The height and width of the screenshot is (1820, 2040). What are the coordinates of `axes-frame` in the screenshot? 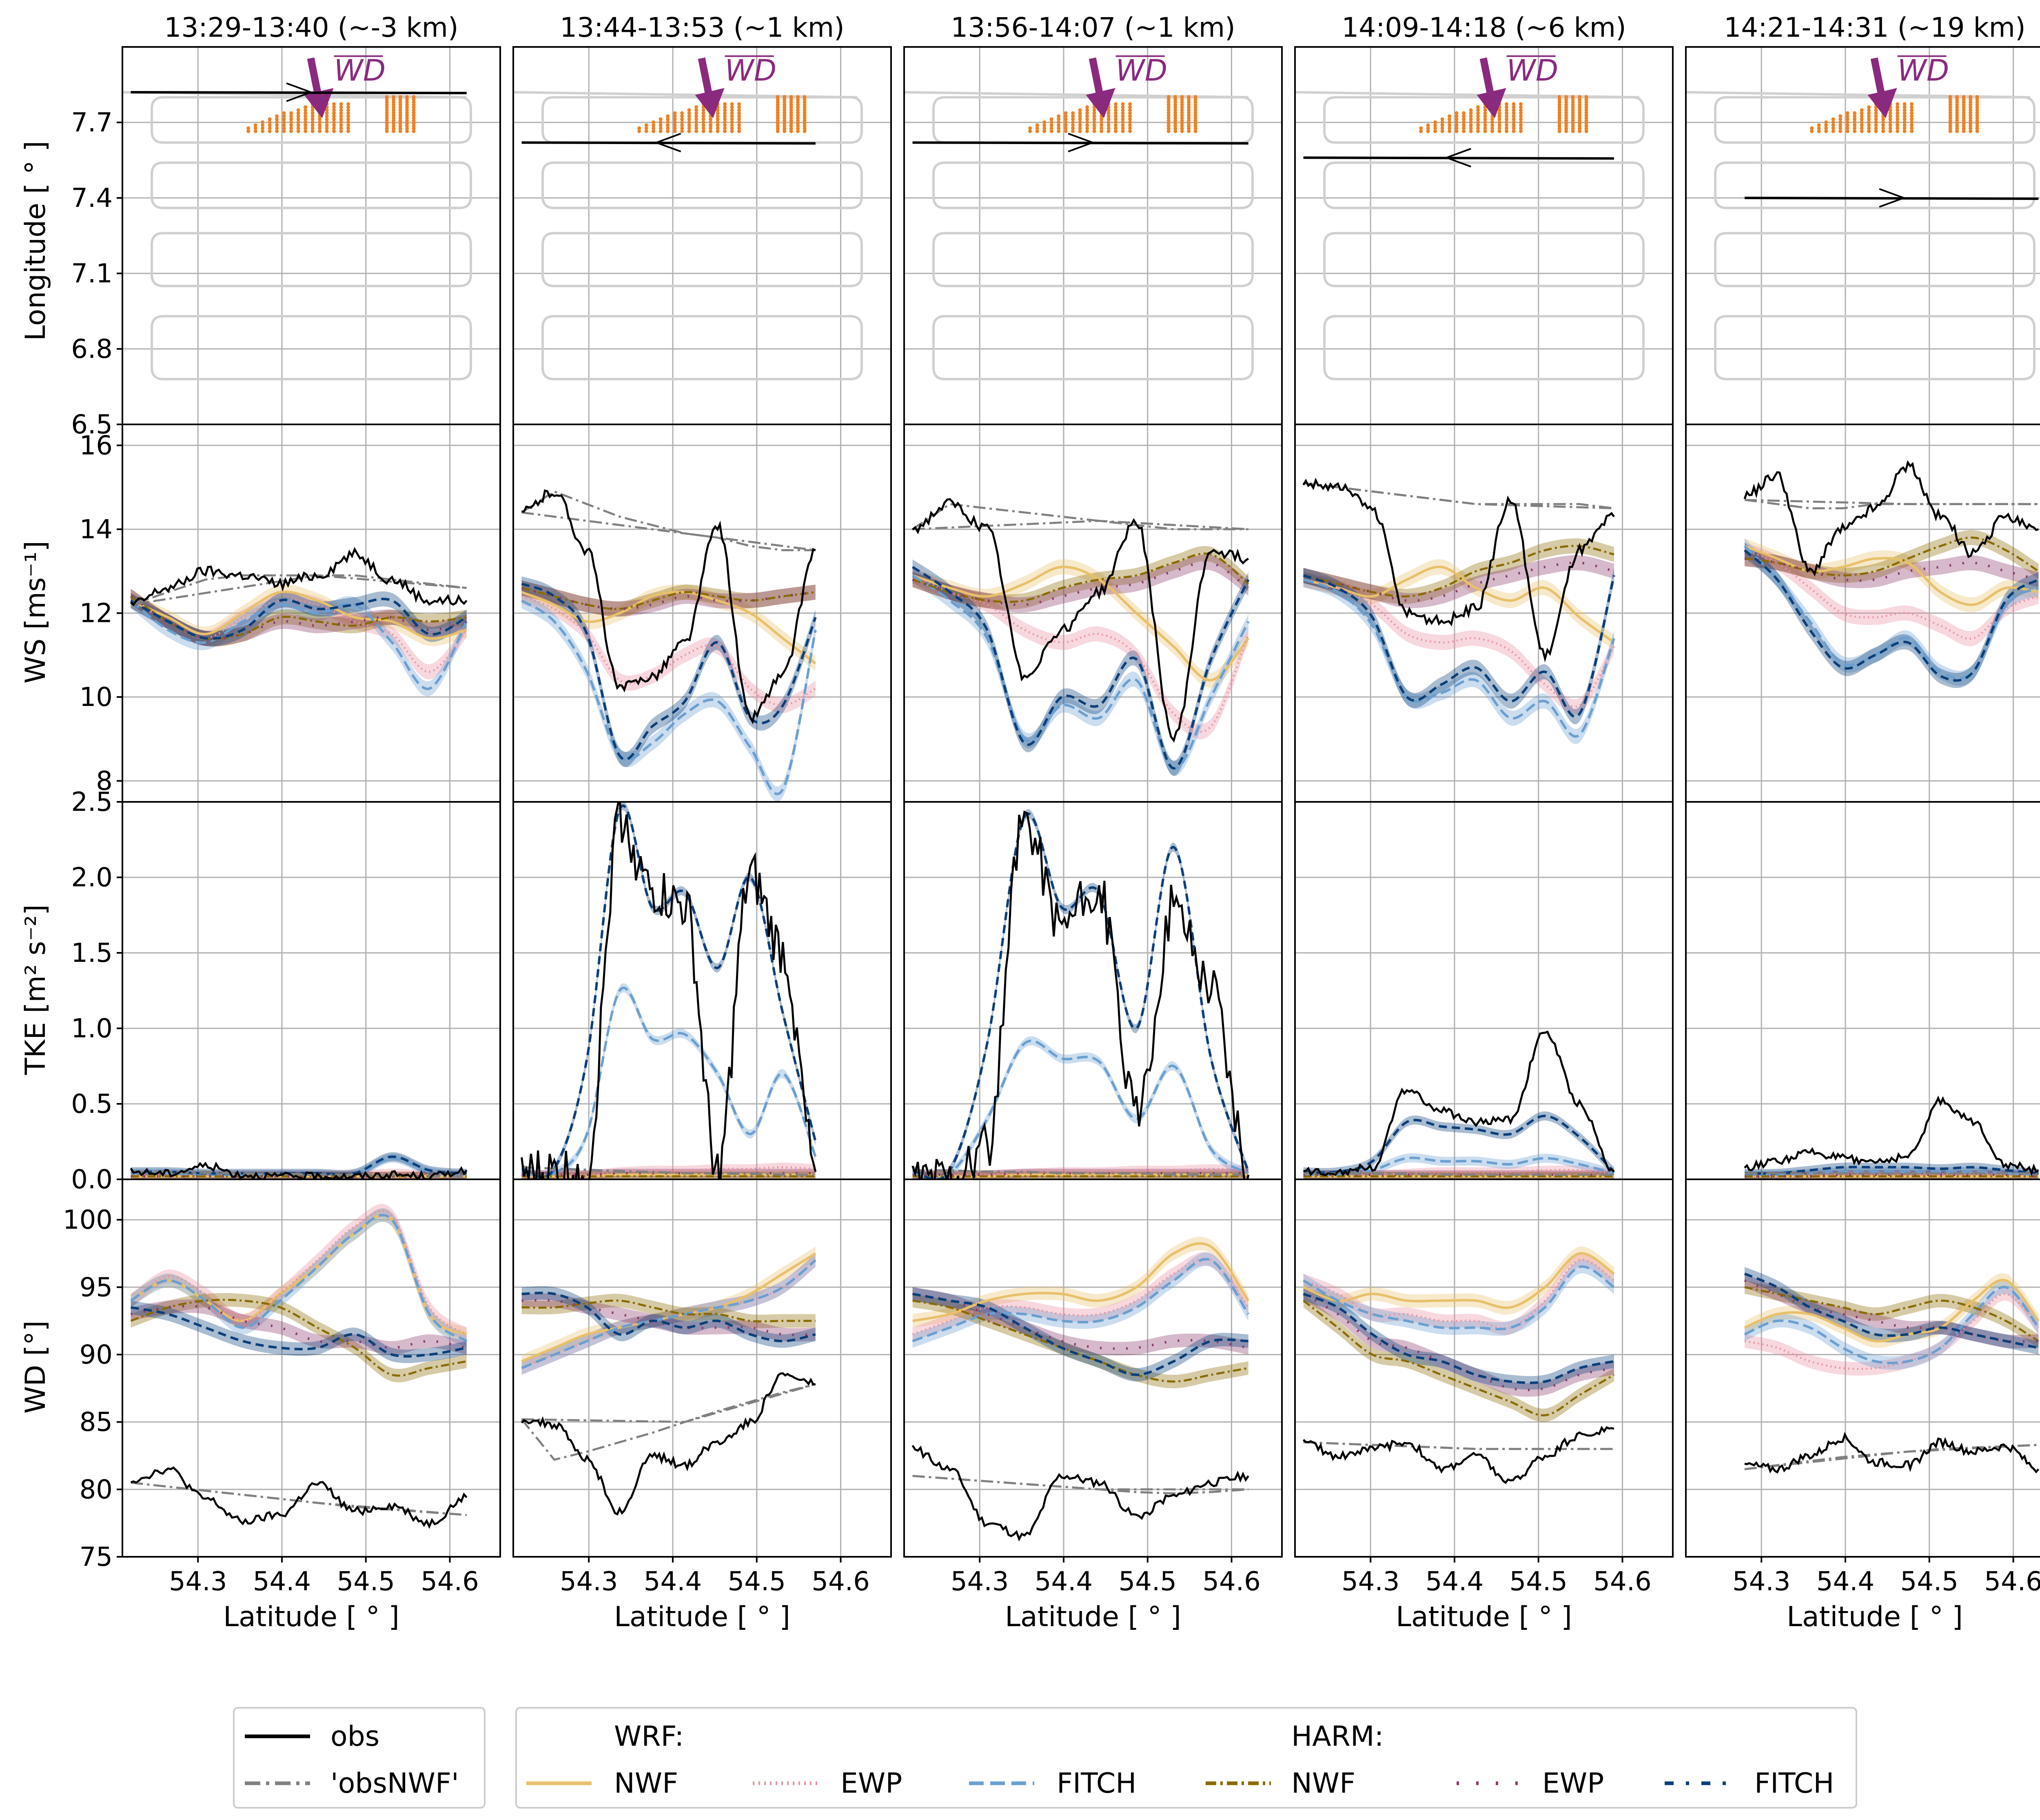 It's located at (1093, 1369).